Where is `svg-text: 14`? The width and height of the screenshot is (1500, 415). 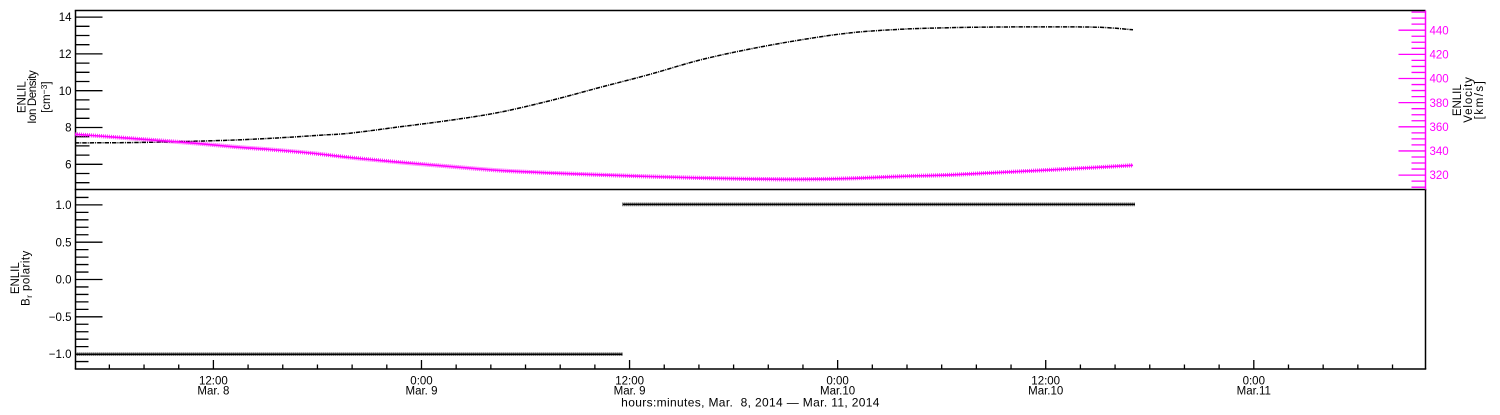 svg-text: 14 is located at coordinates (65, 18).